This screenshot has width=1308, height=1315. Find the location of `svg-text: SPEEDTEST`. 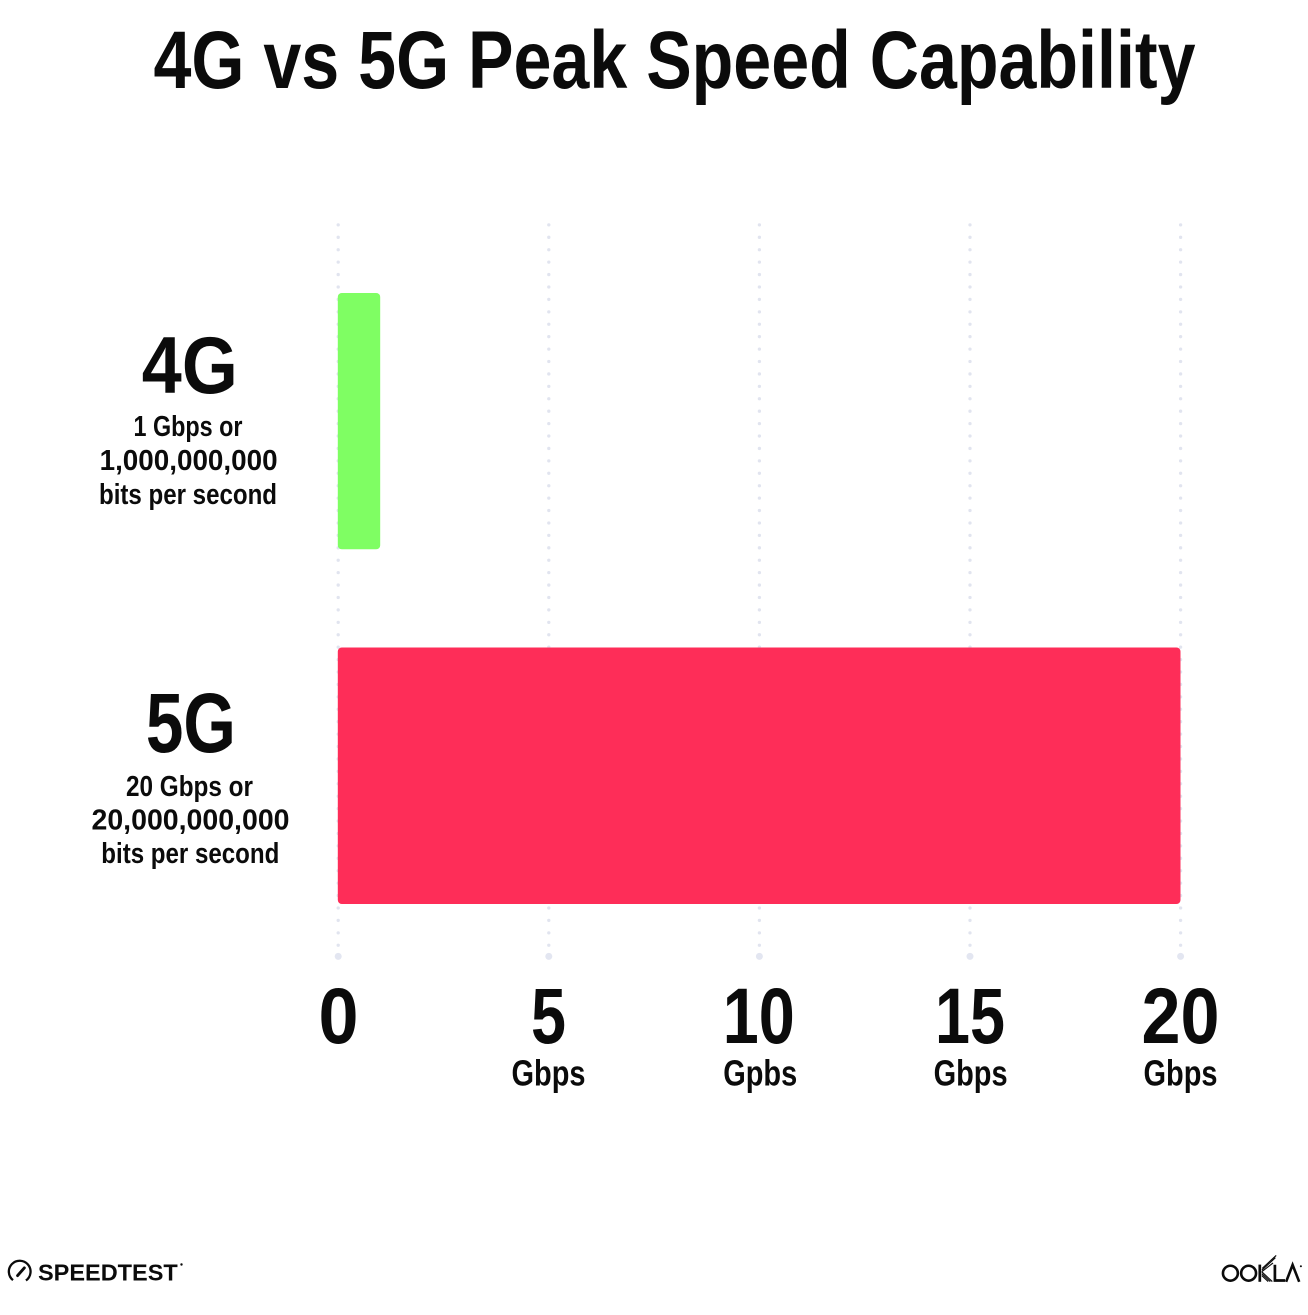

svg-text: SPEEDTEST is located at coordinates (108, 1273).